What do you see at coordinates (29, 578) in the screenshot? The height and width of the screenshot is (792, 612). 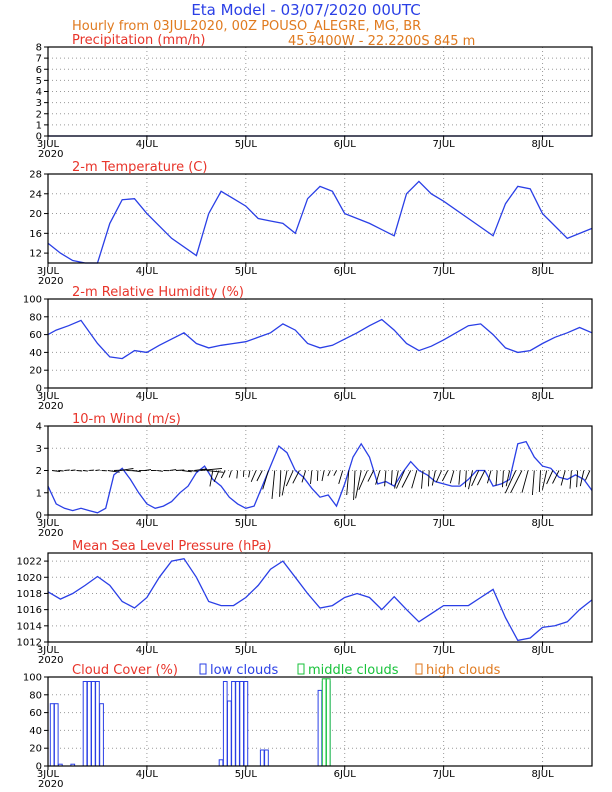 I see `y-tick-label: 1020` at bounding box center [29, 578].